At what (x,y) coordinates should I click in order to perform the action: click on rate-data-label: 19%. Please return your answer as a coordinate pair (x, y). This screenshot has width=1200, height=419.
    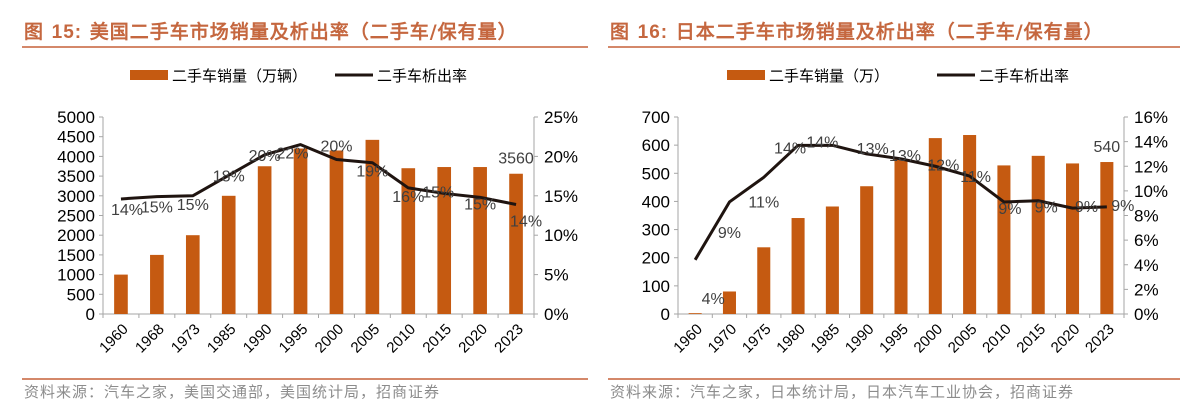
    Looking at the image, I should click on (372, 172).